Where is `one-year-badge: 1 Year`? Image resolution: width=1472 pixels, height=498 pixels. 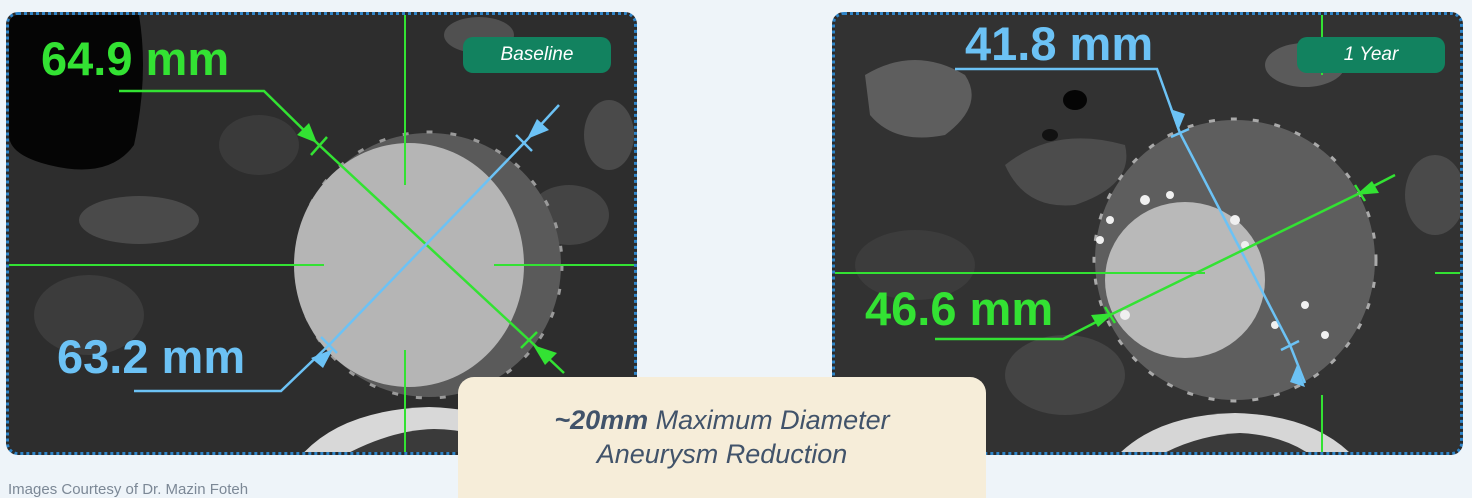
one-year-badge: 1 Year is located at coordinates (1371, 55).